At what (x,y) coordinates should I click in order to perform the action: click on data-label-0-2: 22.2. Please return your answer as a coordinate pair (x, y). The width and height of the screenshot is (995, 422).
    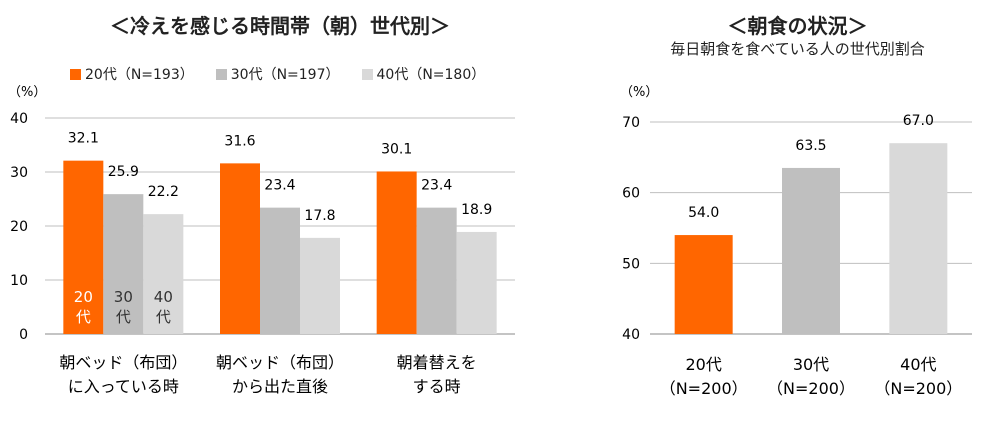
    Looking at the image, I should click on (163, 192).